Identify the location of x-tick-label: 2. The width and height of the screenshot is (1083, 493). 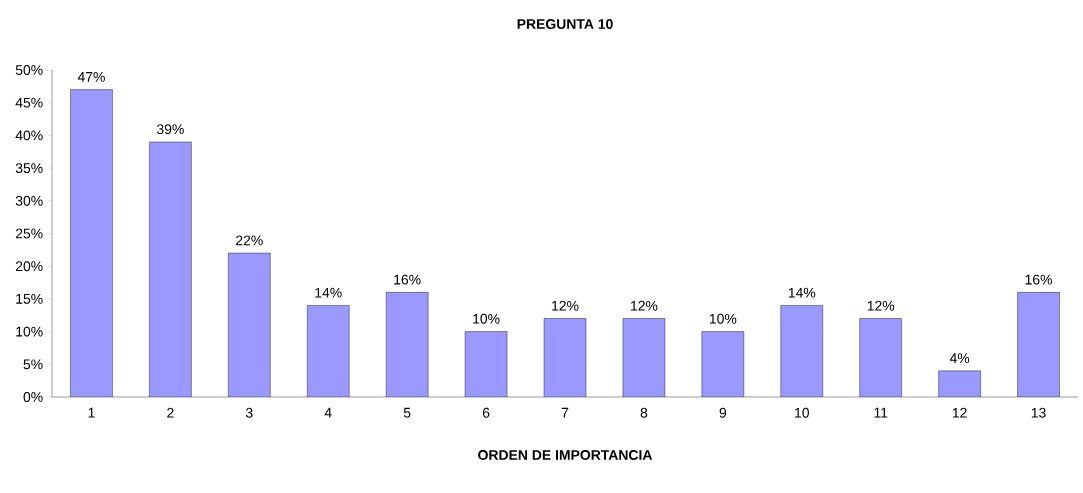
(170, 412).